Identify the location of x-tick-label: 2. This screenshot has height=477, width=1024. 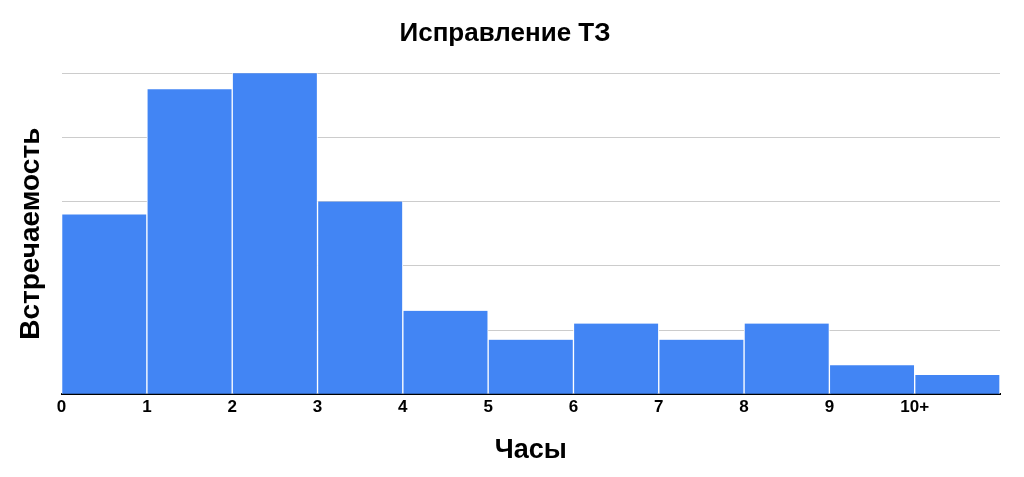
(232, 407).